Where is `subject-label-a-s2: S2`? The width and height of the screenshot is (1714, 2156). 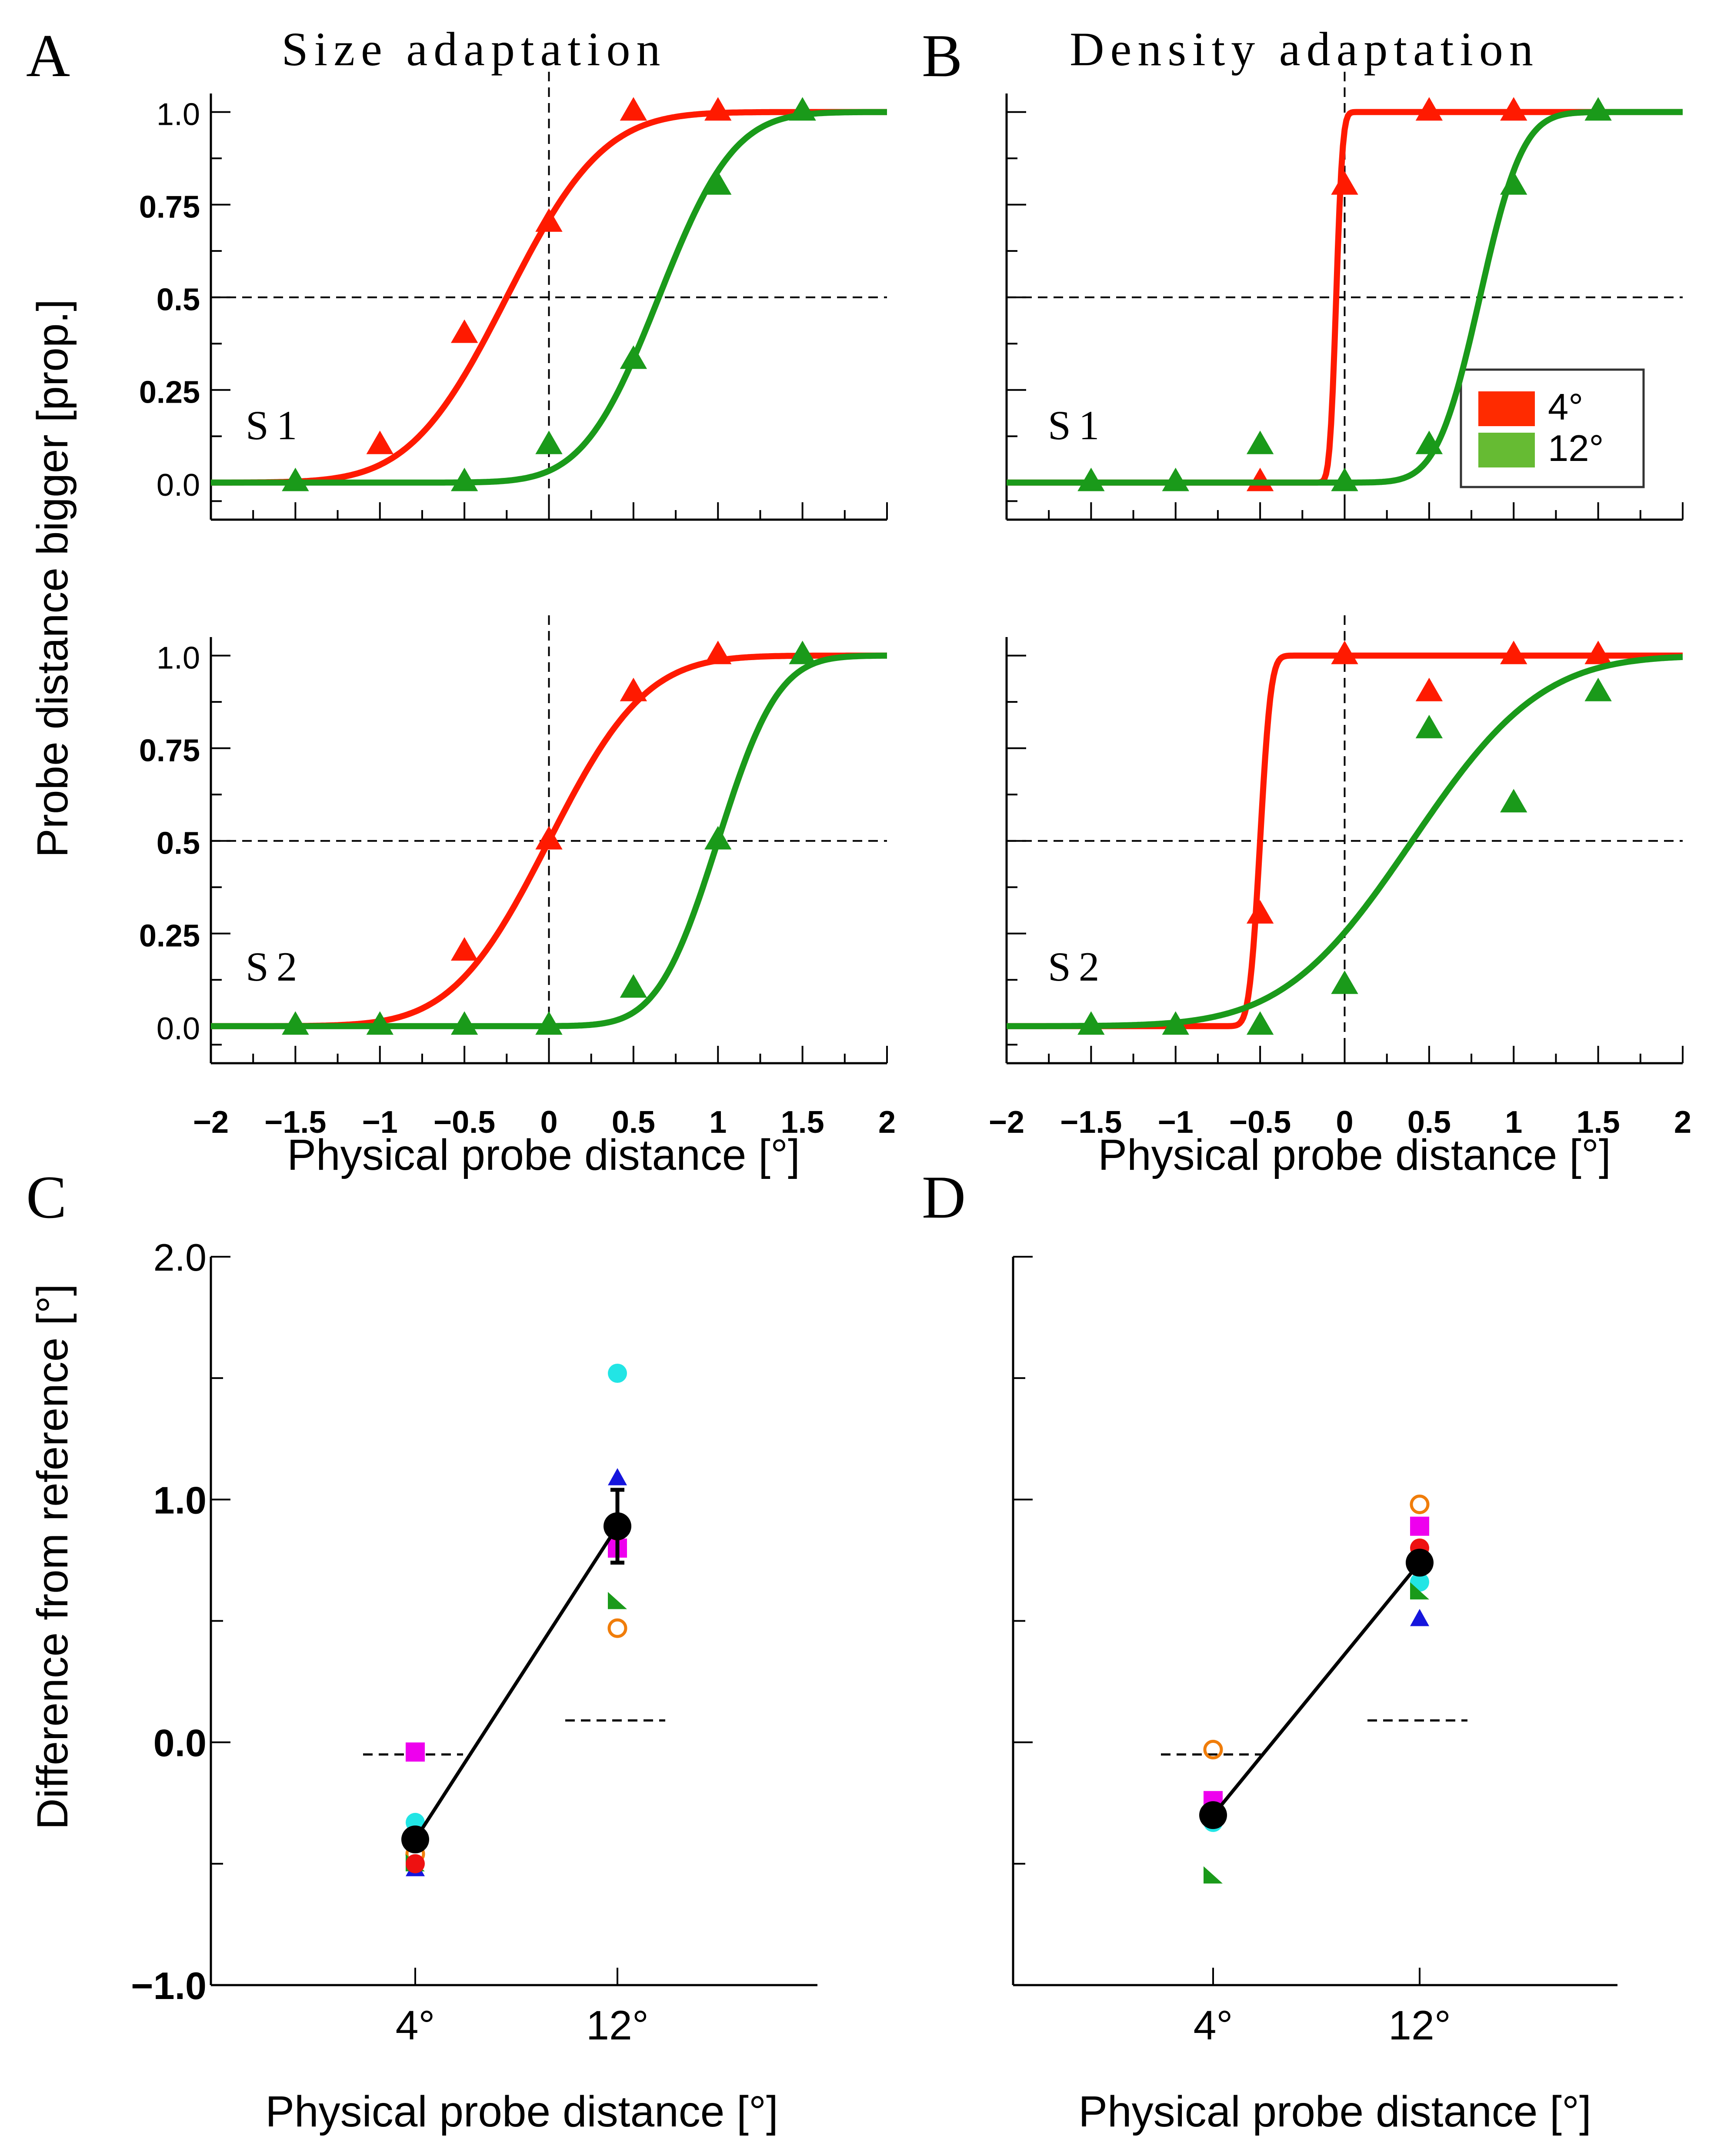 subject-label-a-s2: S2 is located at coordinates (275, 967).